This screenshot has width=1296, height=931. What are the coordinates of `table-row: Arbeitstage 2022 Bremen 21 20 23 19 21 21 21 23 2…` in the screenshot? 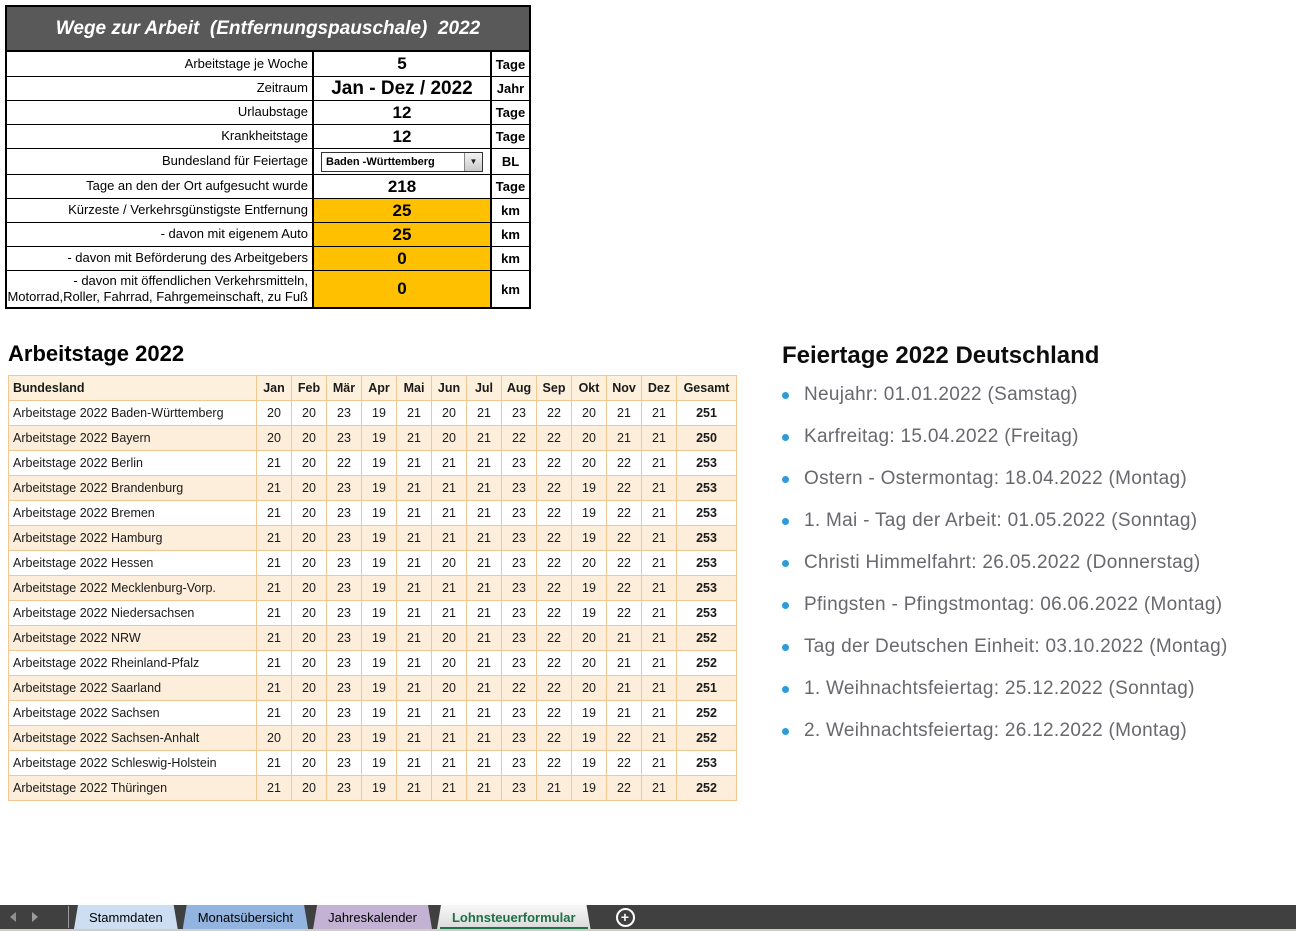 It's located at (372, 513).